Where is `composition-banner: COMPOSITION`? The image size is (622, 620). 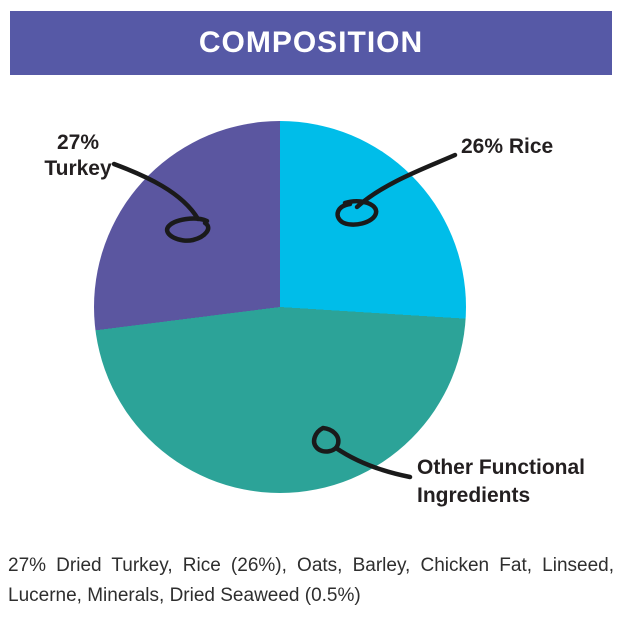 composition-banner: COMPOSITION is located at coordinates (311, 43).